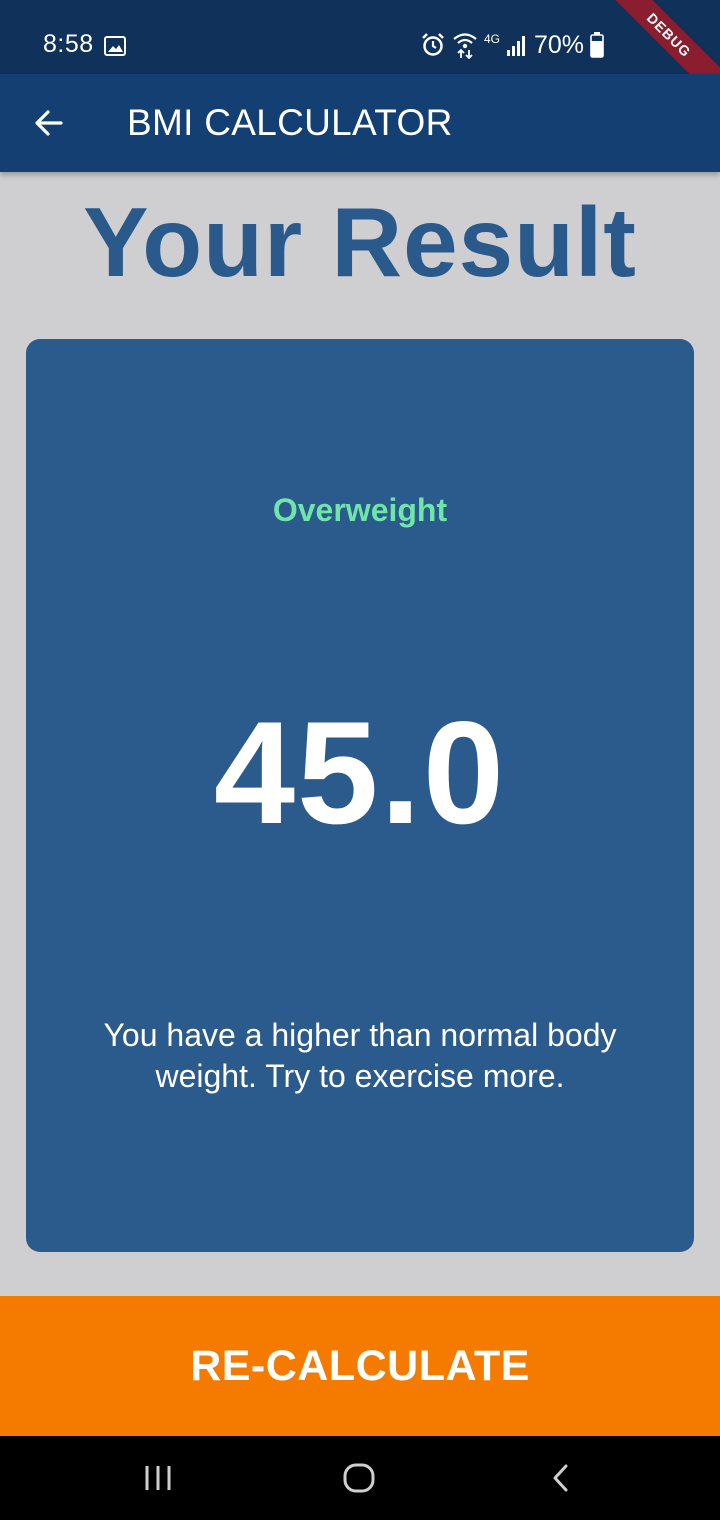 The width and height of the screenshot is (720, 1520). I want to click on network-type: 4G, so click(491, 39).